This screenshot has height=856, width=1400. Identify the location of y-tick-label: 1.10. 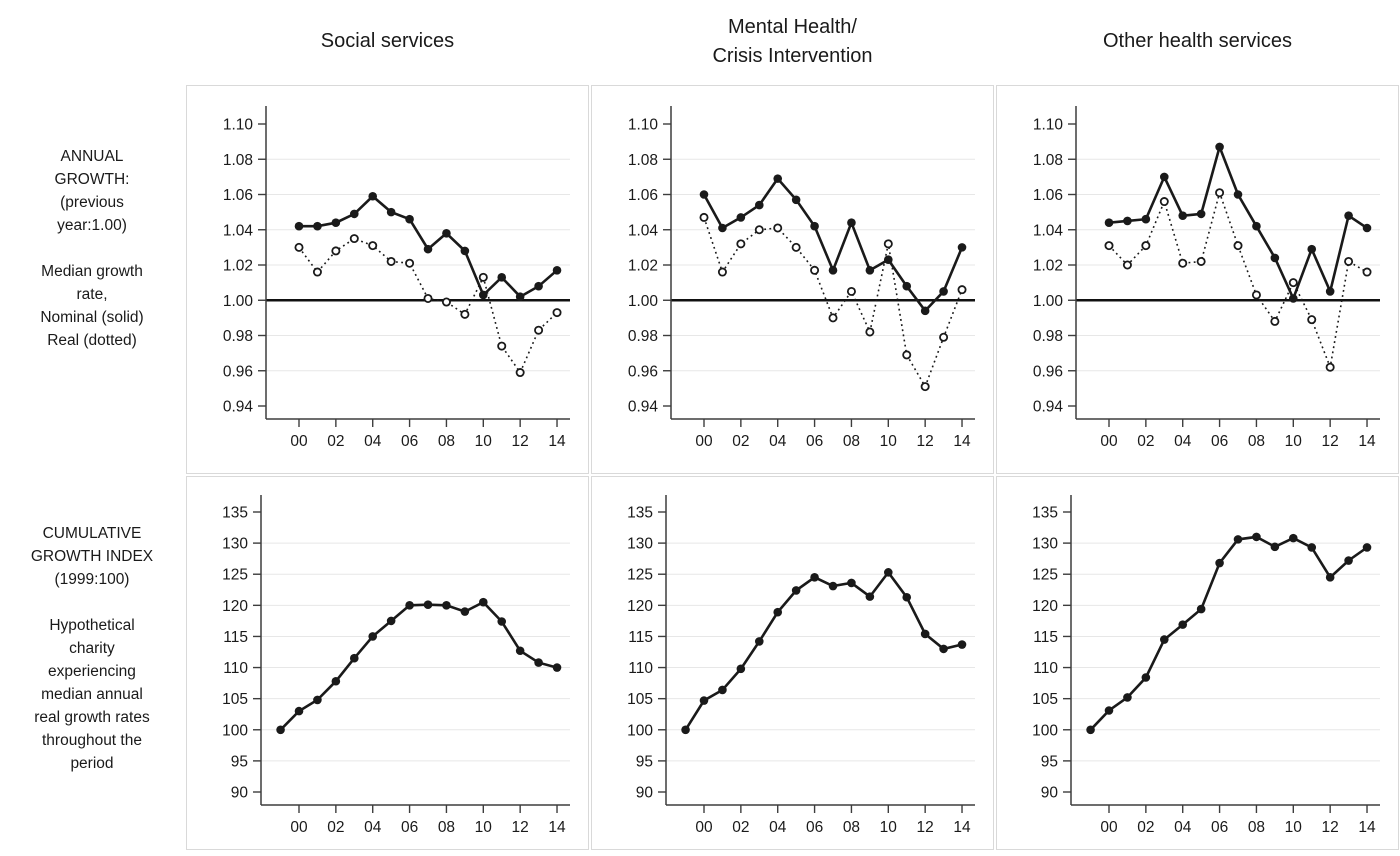
(238, 125).